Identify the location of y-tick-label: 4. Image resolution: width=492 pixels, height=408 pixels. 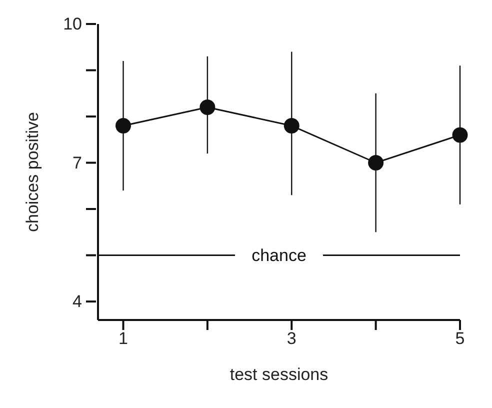
(77, 301).